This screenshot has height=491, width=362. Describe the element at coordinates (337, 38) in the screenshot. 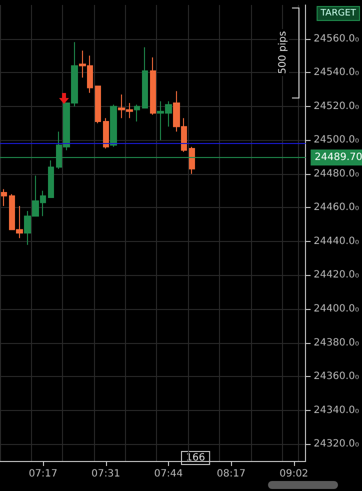

I see `y-tick-label: 24560.0₀` at that location.